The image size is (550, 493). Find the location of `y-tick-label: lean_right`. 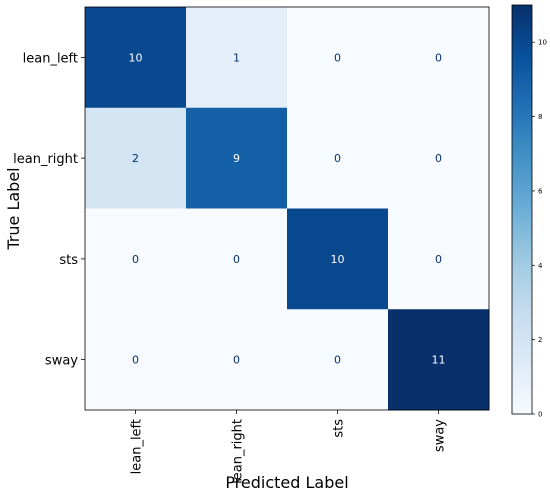

y-tick-label: lean_right is located at coordinates (45, 159).